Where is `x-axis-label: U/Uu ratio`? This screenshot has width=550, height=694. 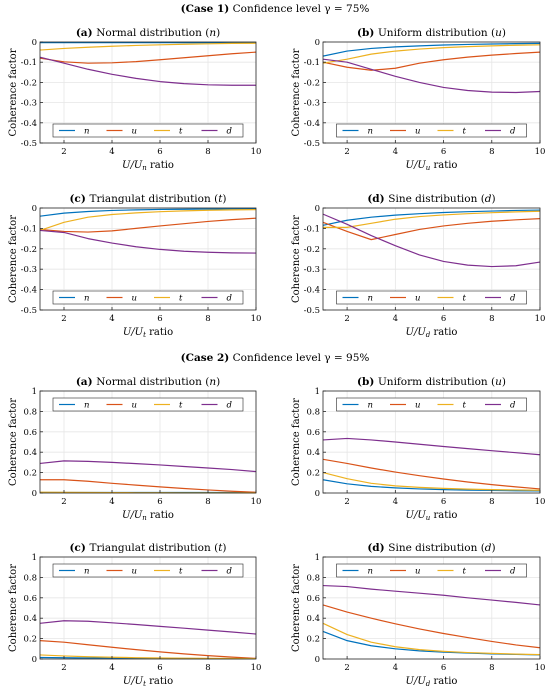
x-axis-label: U/Uu ratio is located at coordinates (432, 166).